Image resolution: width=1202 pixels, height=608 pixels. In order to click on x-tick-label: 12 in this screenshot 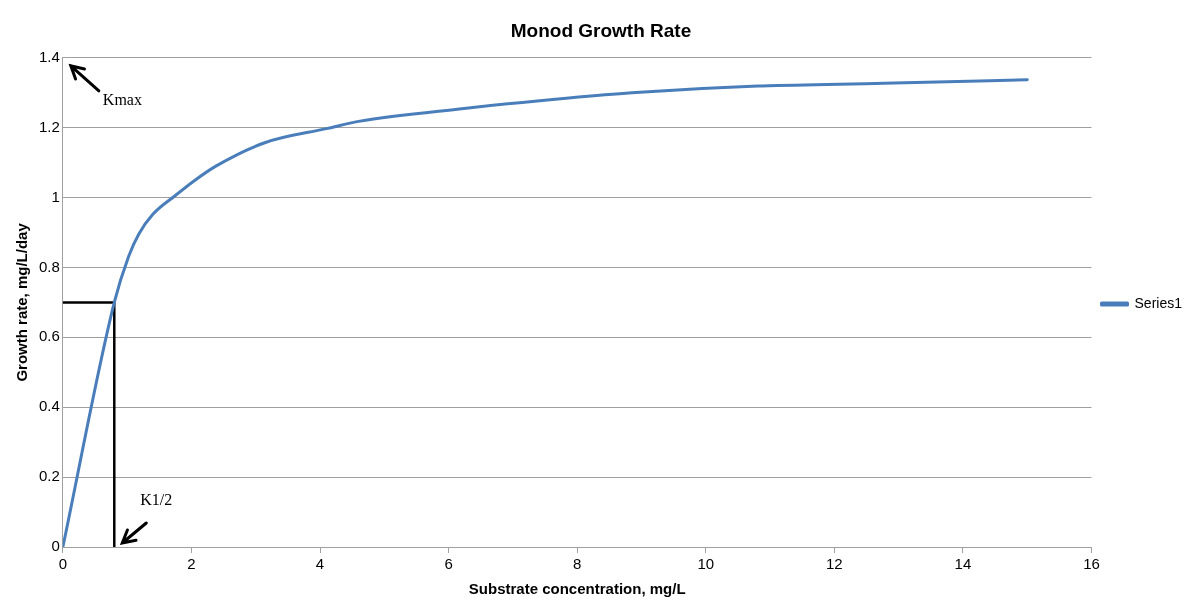, I will do `click(834, 564)`.